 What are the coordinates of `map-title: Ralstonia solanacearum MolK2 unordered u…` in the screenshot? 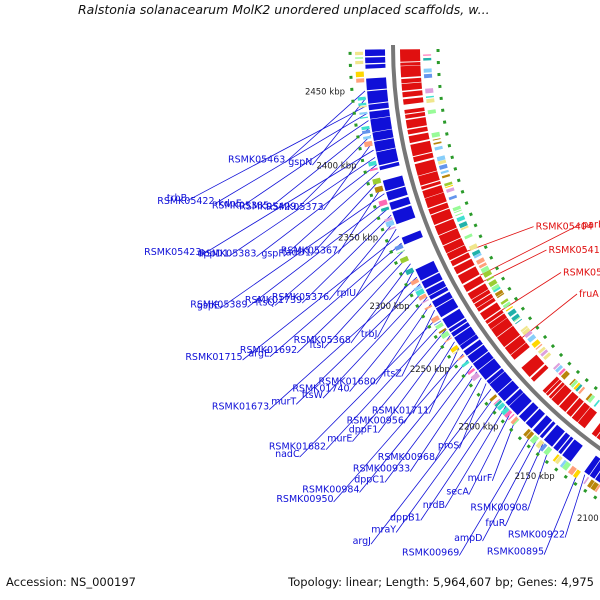 It's located at (284, 9).